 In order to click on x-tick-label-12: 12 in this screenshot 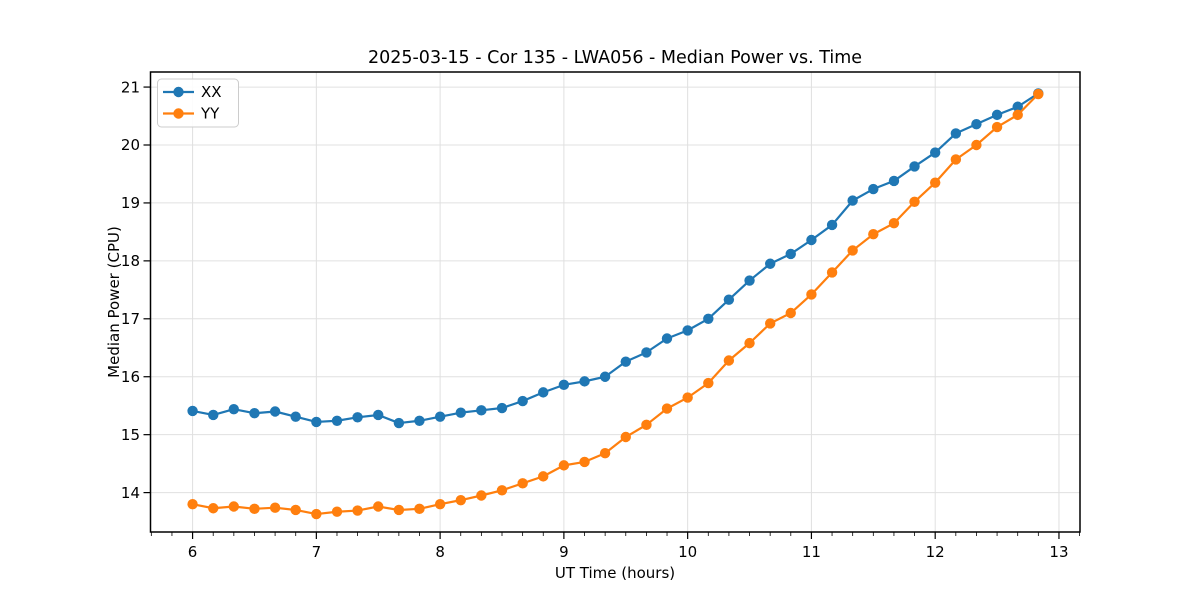, I will do `click(935, 552)`.